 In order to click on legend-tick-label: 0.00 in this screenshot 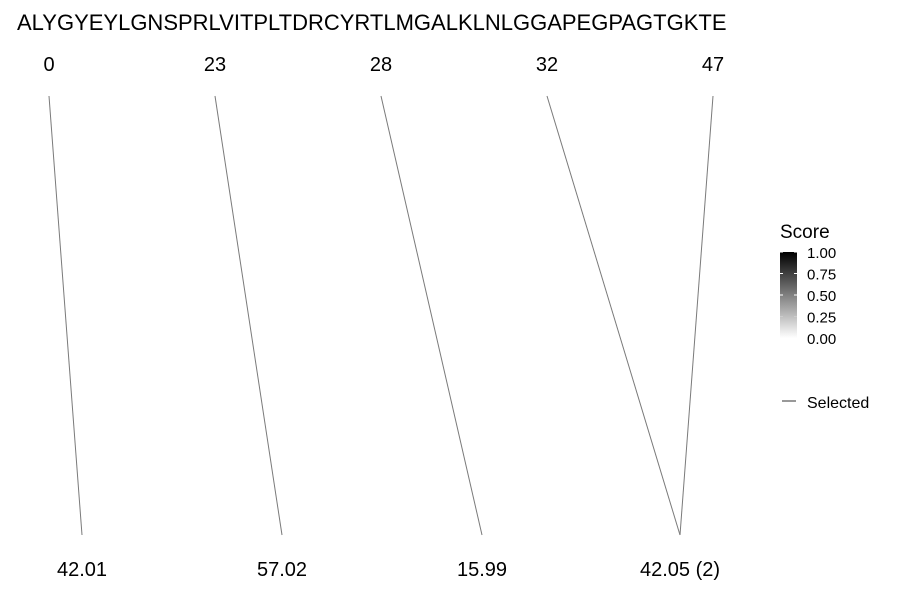, I will do `click(821, 339)`.